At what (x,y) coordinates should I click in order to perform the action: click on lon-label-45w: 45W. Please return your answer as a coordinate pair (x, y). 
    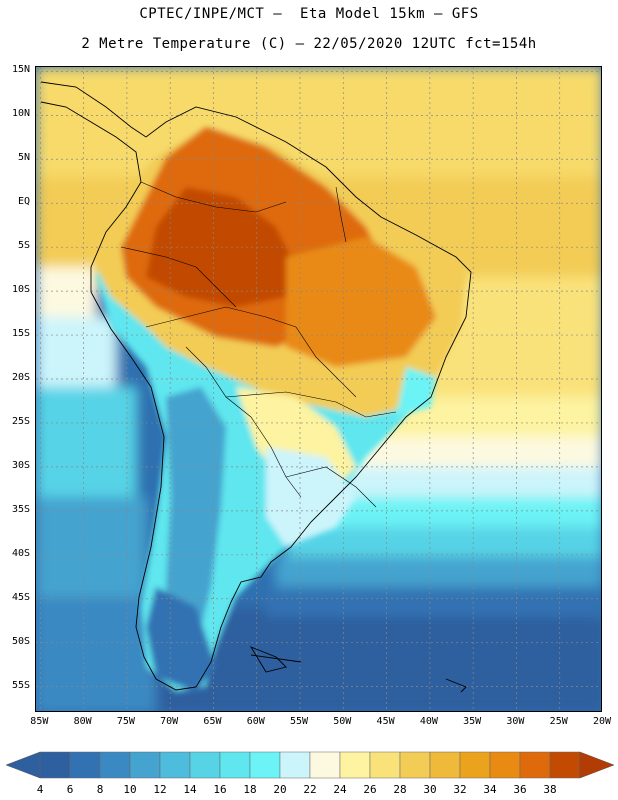
    Looking at the image, I should click on (385, 721).